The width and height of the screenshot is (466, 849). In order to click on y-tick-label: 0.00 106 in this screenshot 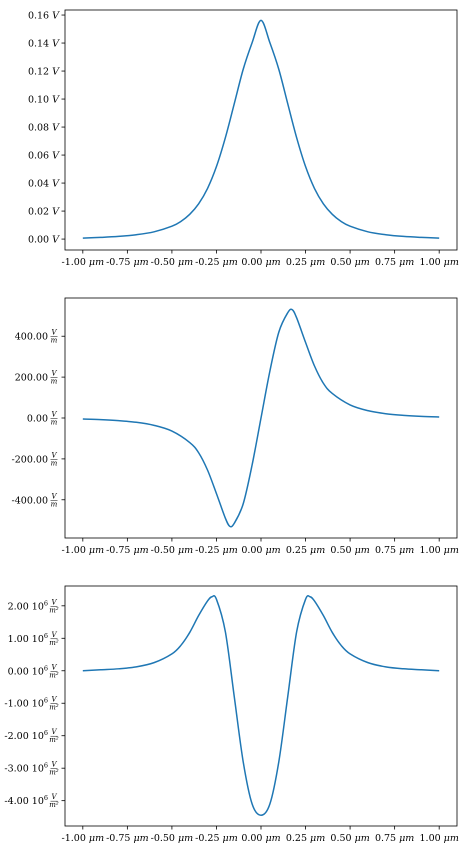, I will do `click(28, 670)`.